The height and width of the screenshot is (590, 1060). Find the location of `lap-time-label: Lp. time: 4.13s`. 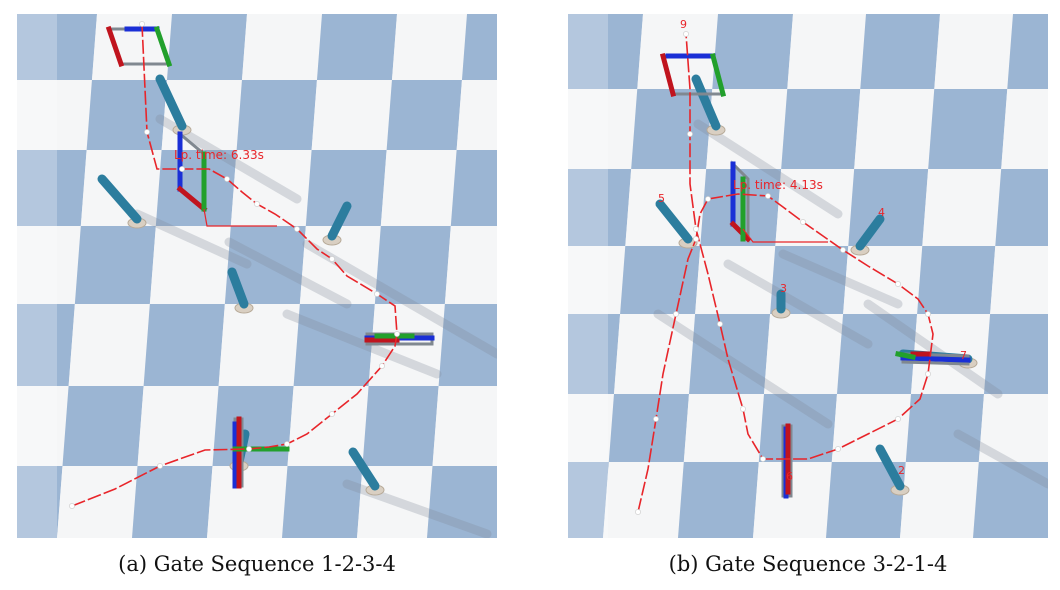

lap-time-label: Lp. time: 4.13s is located at coordinates (778, 185).